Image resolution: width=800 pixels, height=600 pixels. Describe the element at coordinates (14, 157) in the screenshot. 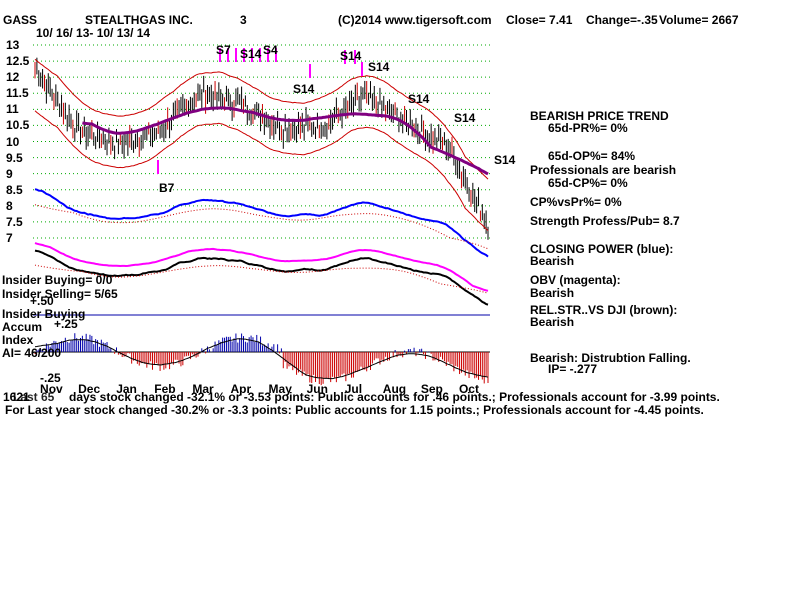

I see `y-tick-label: 9.5` at that location.